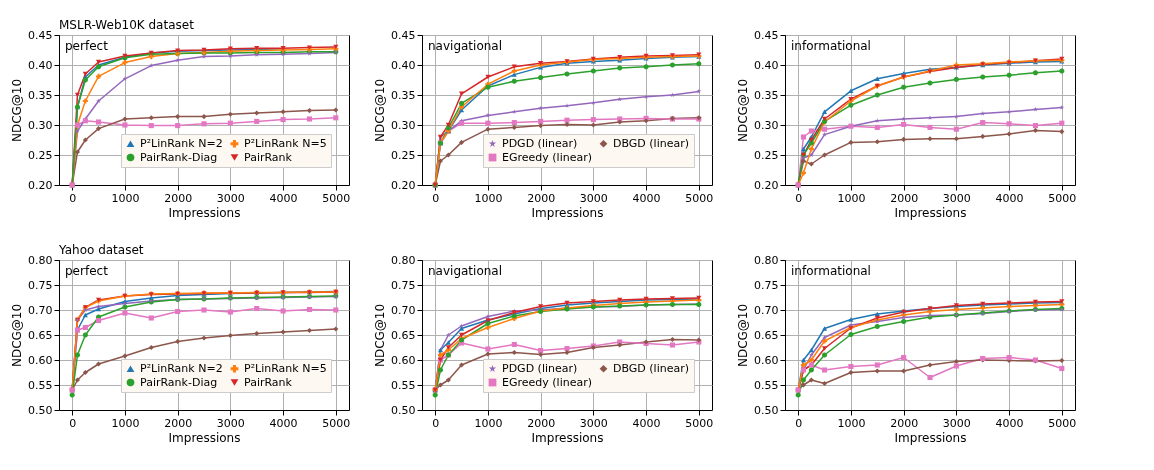 This screenshot has height=470, width=1154. What do you see at coordinates (101, 250) in the screenshot?
I see `chart-title: Yahoo dataset` at bounding box center [101, 250].